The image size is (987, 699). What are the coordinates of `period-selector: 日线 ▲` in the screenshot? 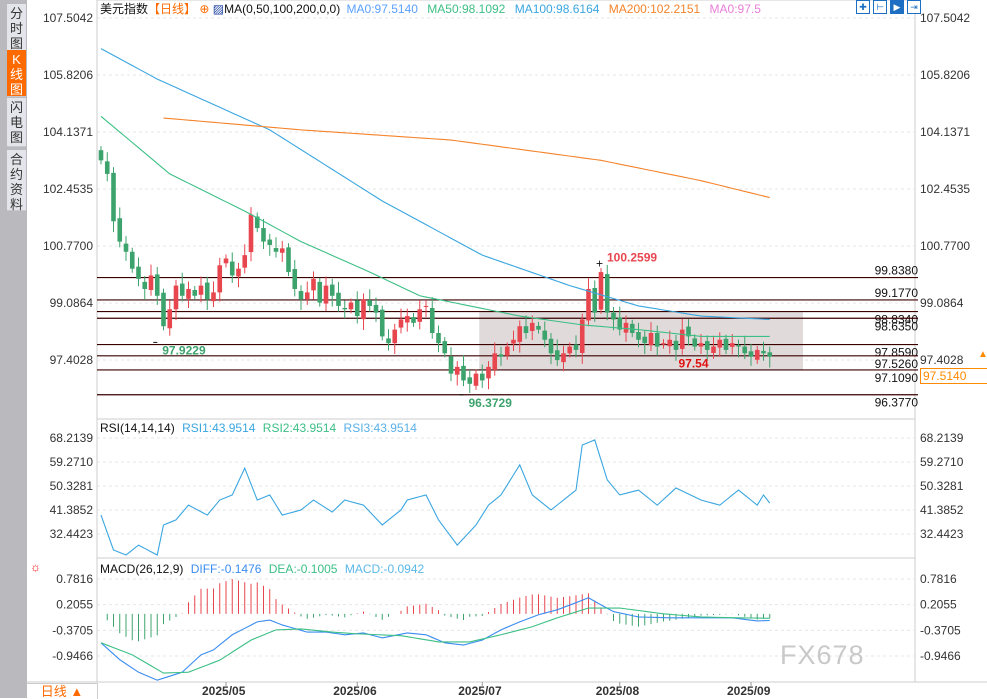 It's located at (62, 691).